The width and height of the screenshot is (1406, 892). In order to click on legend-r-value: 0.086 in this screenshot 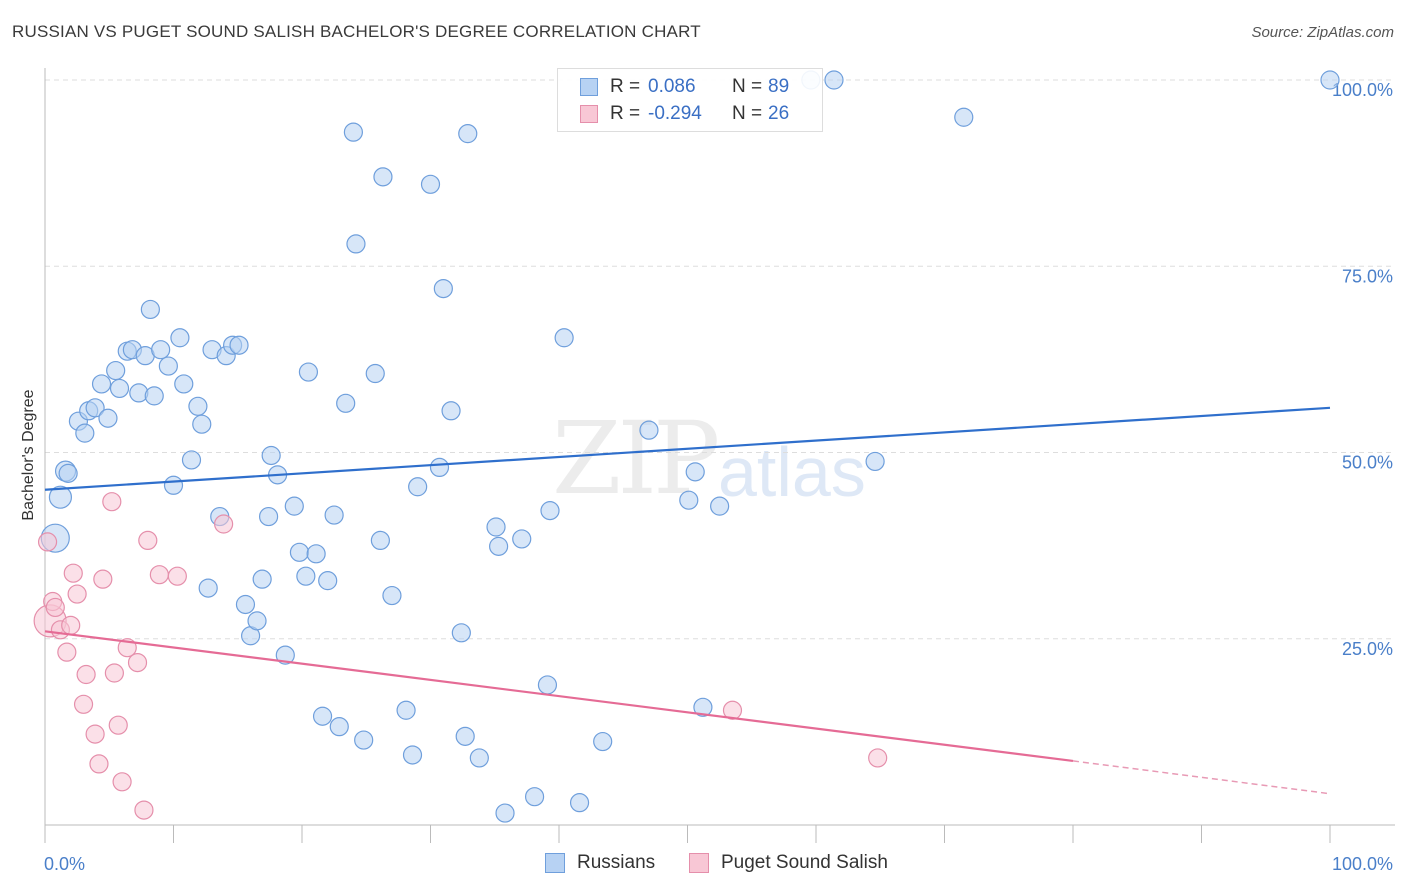, I will do `click(672, 86)`.